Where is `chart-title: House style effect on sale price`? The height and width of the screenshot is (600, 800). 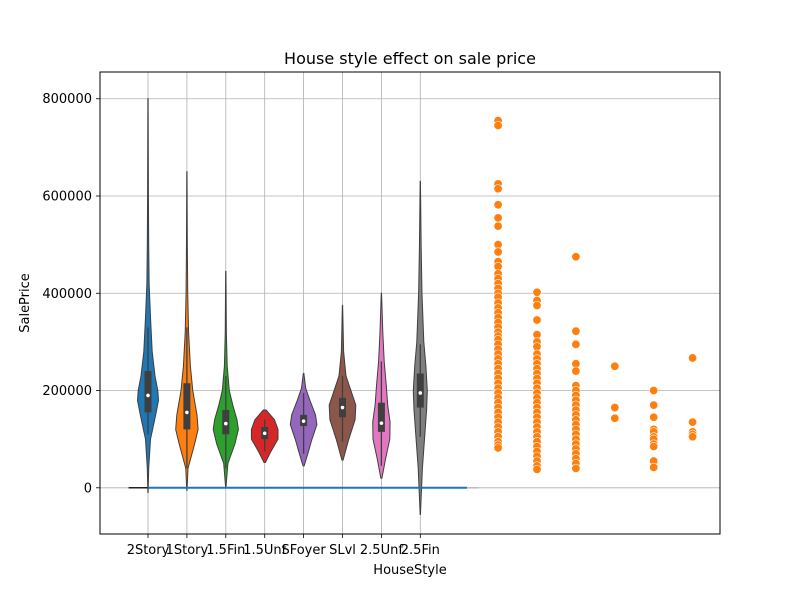
chart-title: House style effect on sale price is located at coordinates (410, 58).